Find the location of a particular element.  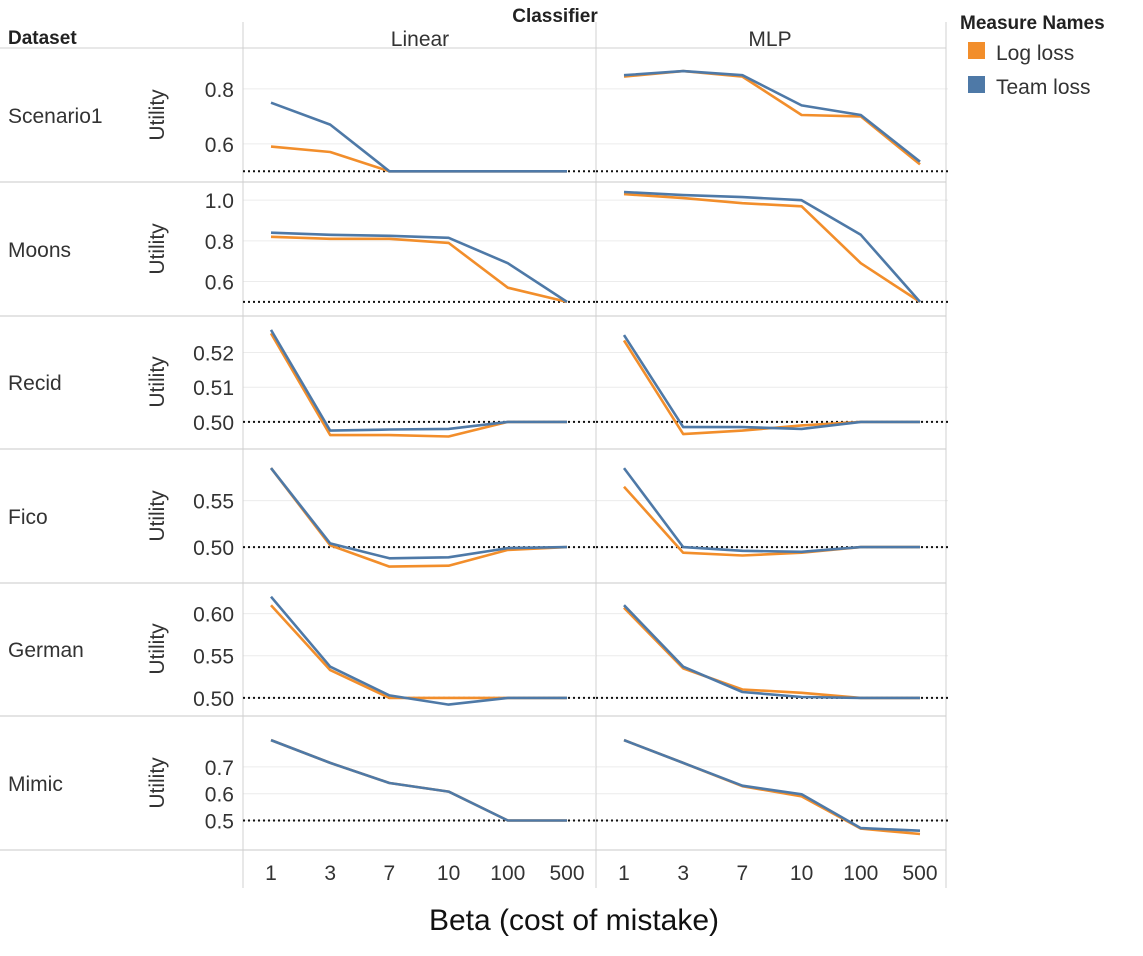

chart-title: Classifier is located at coordinates (555, 16).